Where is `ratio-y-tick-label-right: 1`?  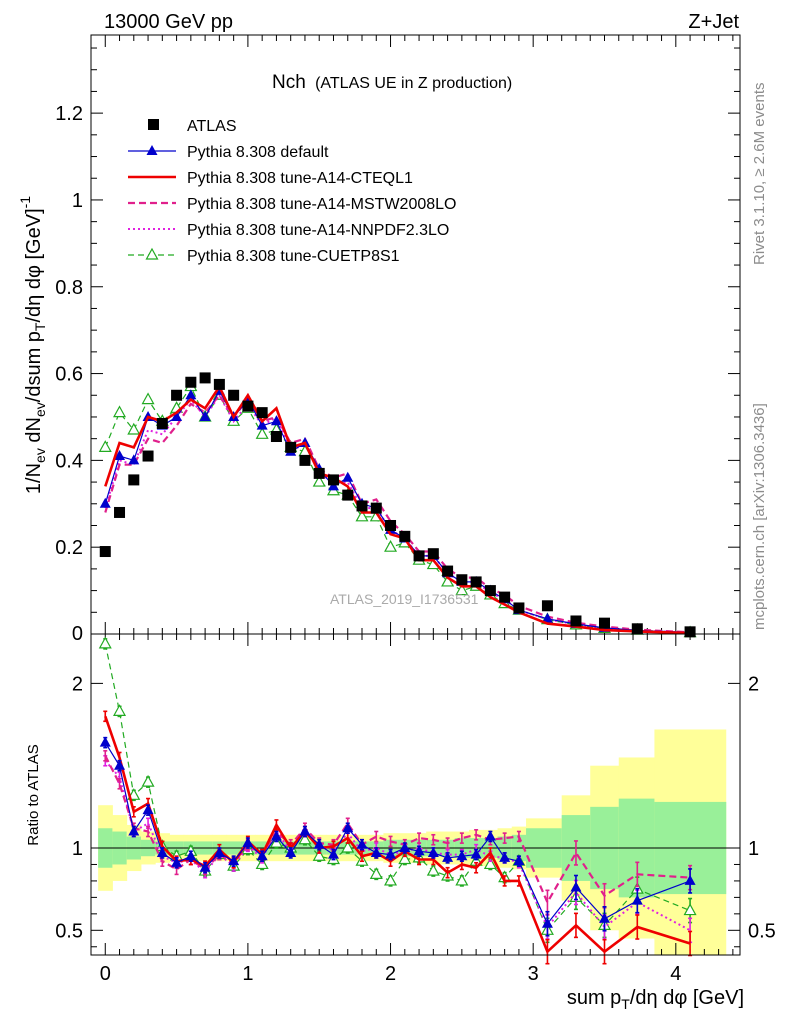 ratio-y-tick-label-right: 1 is located at coordinates (753, 849).